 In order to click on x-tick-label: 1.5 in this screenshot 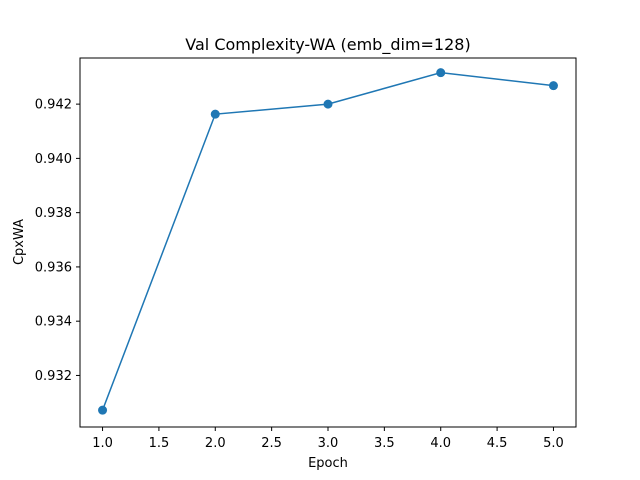, I will do `click(159, 443)`.